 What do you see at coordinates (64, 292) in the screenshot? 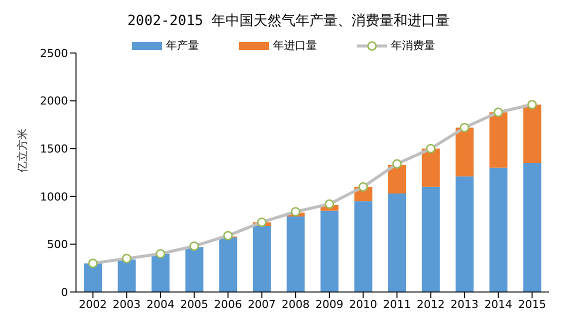
I see `y-tick-label: 0` at bounding box center [64, 292].